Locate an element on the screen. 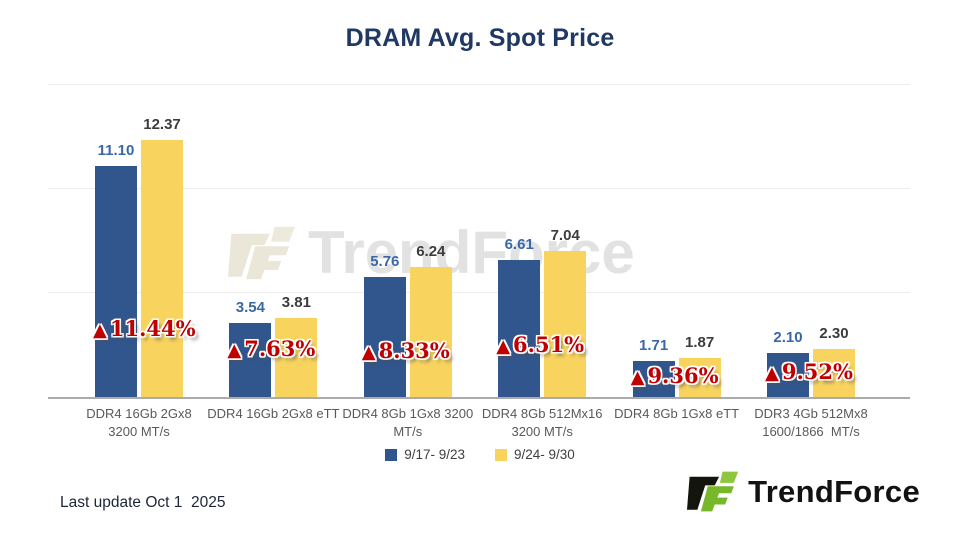 Image resolution: width=960 pixels, height=540 pixels. change-percent: 6.51% is located at coordinates (549, 344).